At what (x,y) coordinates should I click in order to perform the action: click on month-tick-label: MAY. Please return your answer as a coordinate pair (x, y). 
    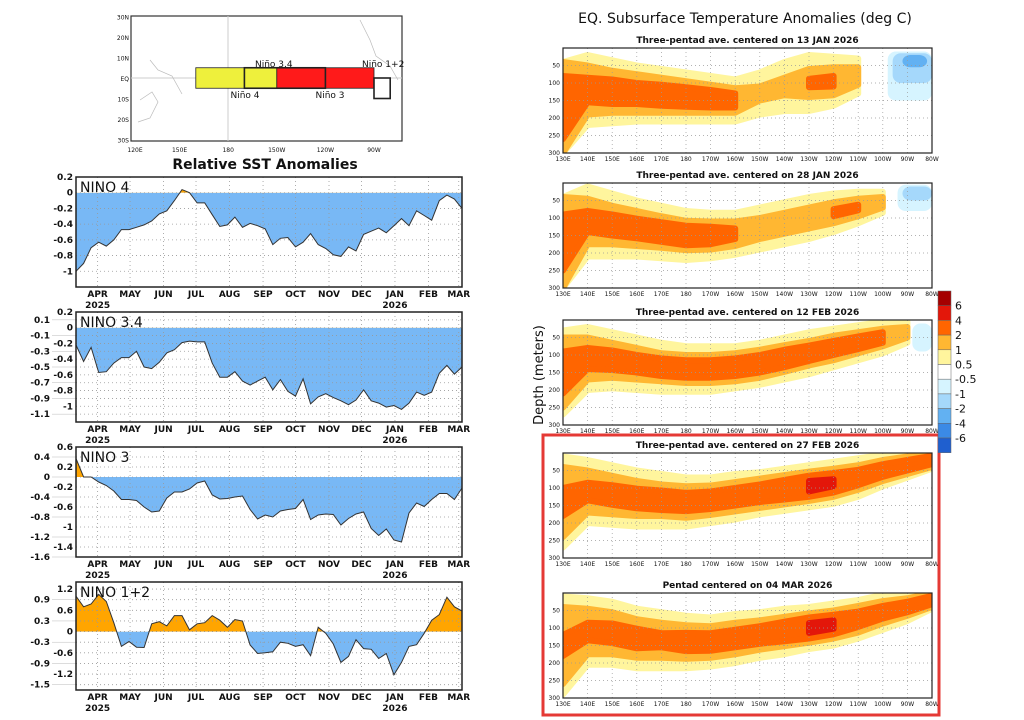
    Looking at the image, I should click on (130, 430).